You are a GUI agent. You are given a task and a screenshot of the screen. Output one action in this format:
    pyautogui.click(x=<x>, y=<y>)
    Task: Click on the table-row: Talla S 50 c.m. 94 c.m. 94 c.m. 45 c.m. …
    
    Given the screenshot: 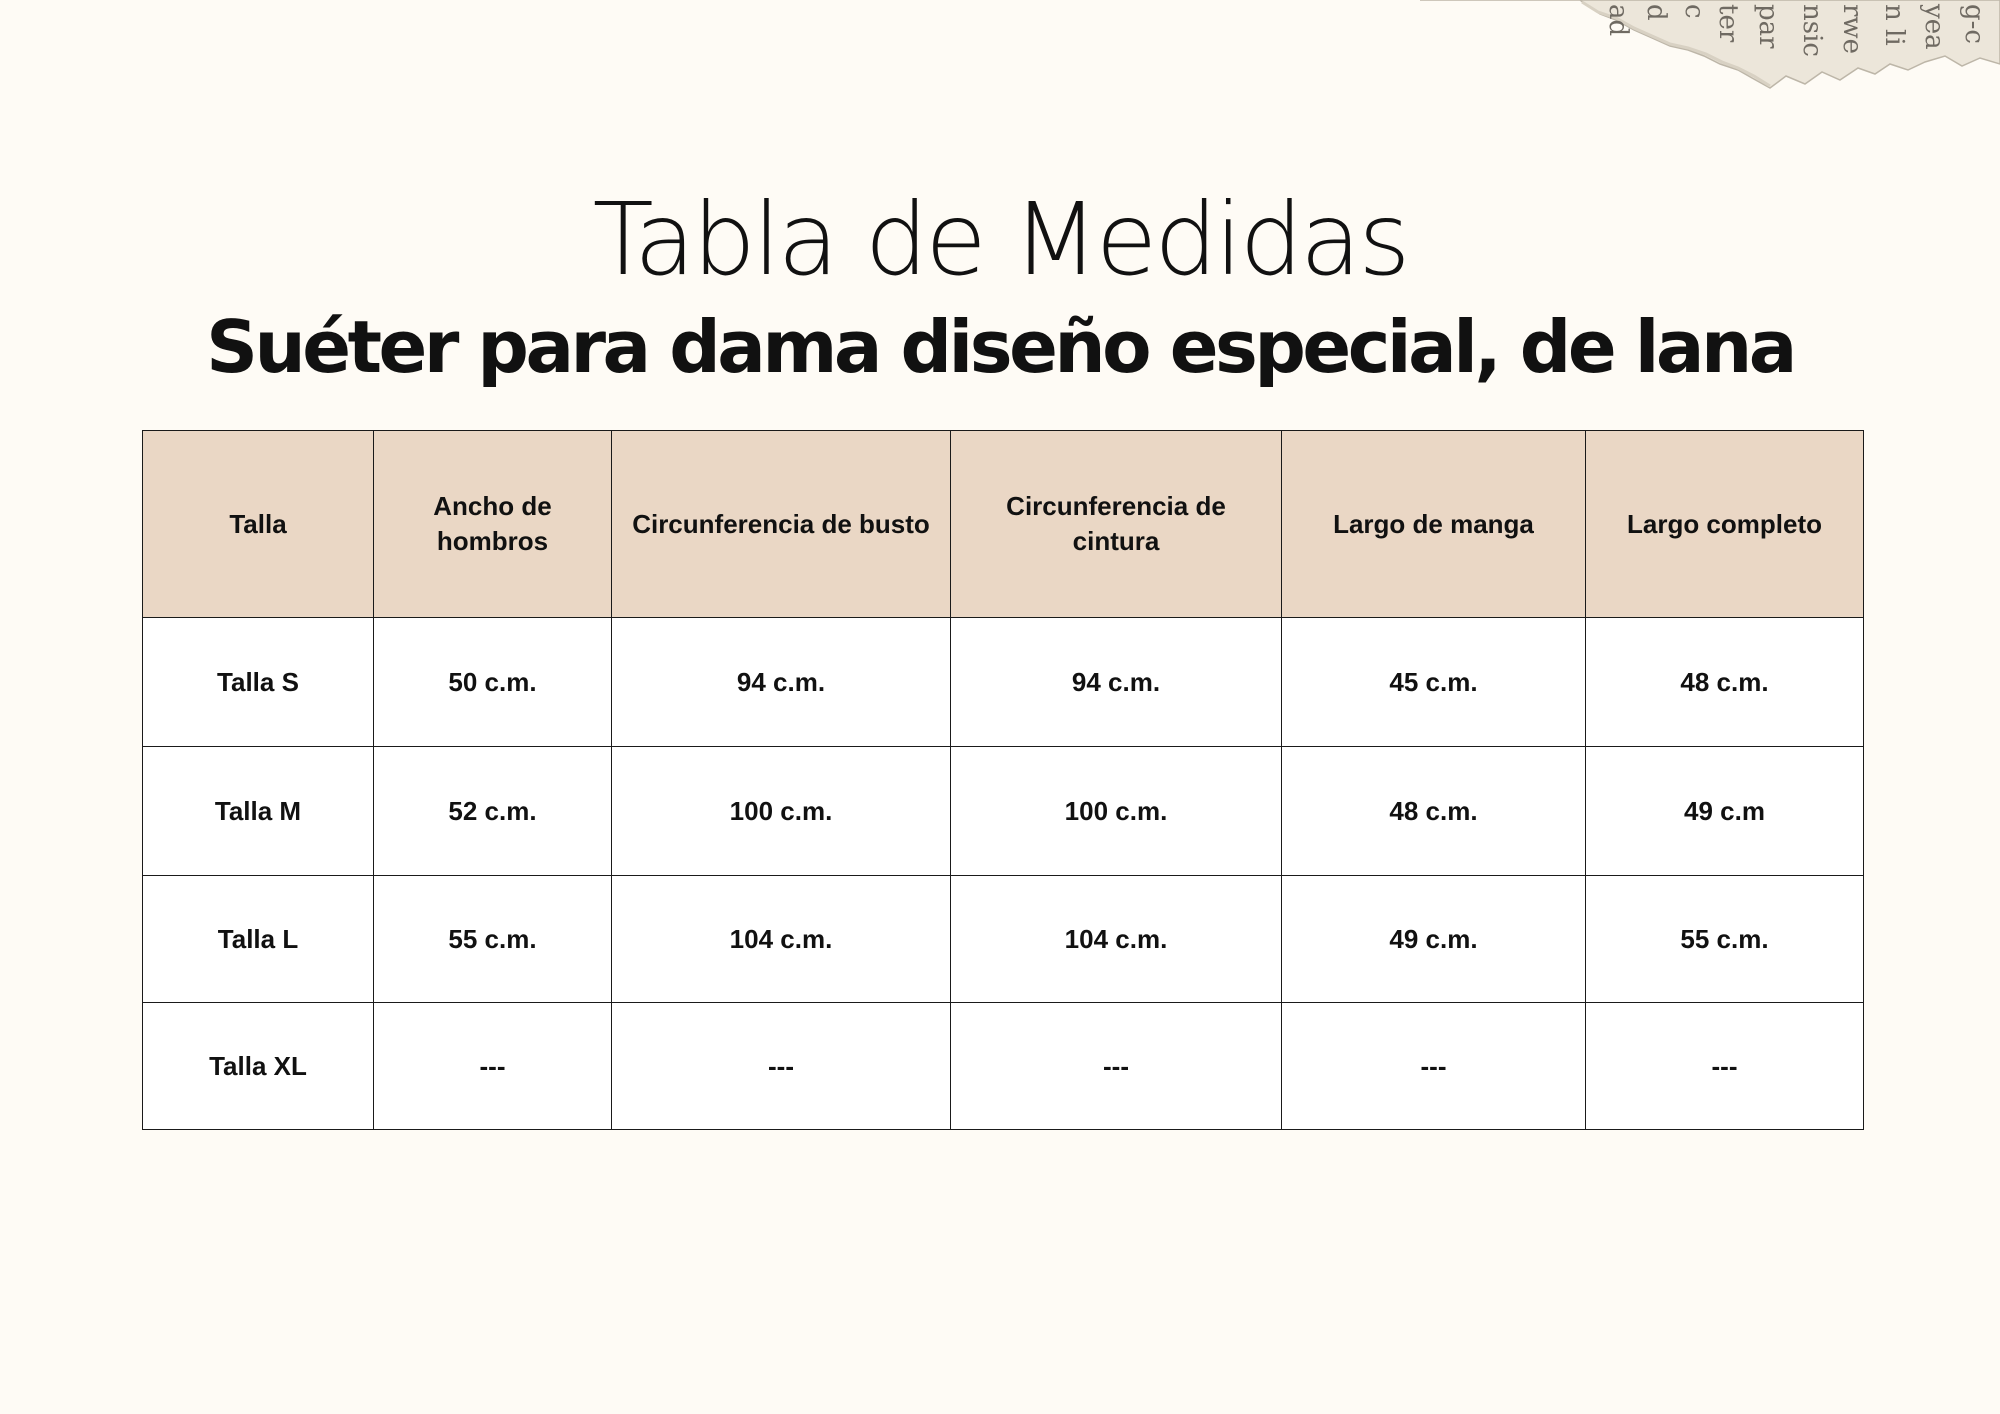 What is the action you would take?
    pyautogui.click(x=1003, y=682)
    